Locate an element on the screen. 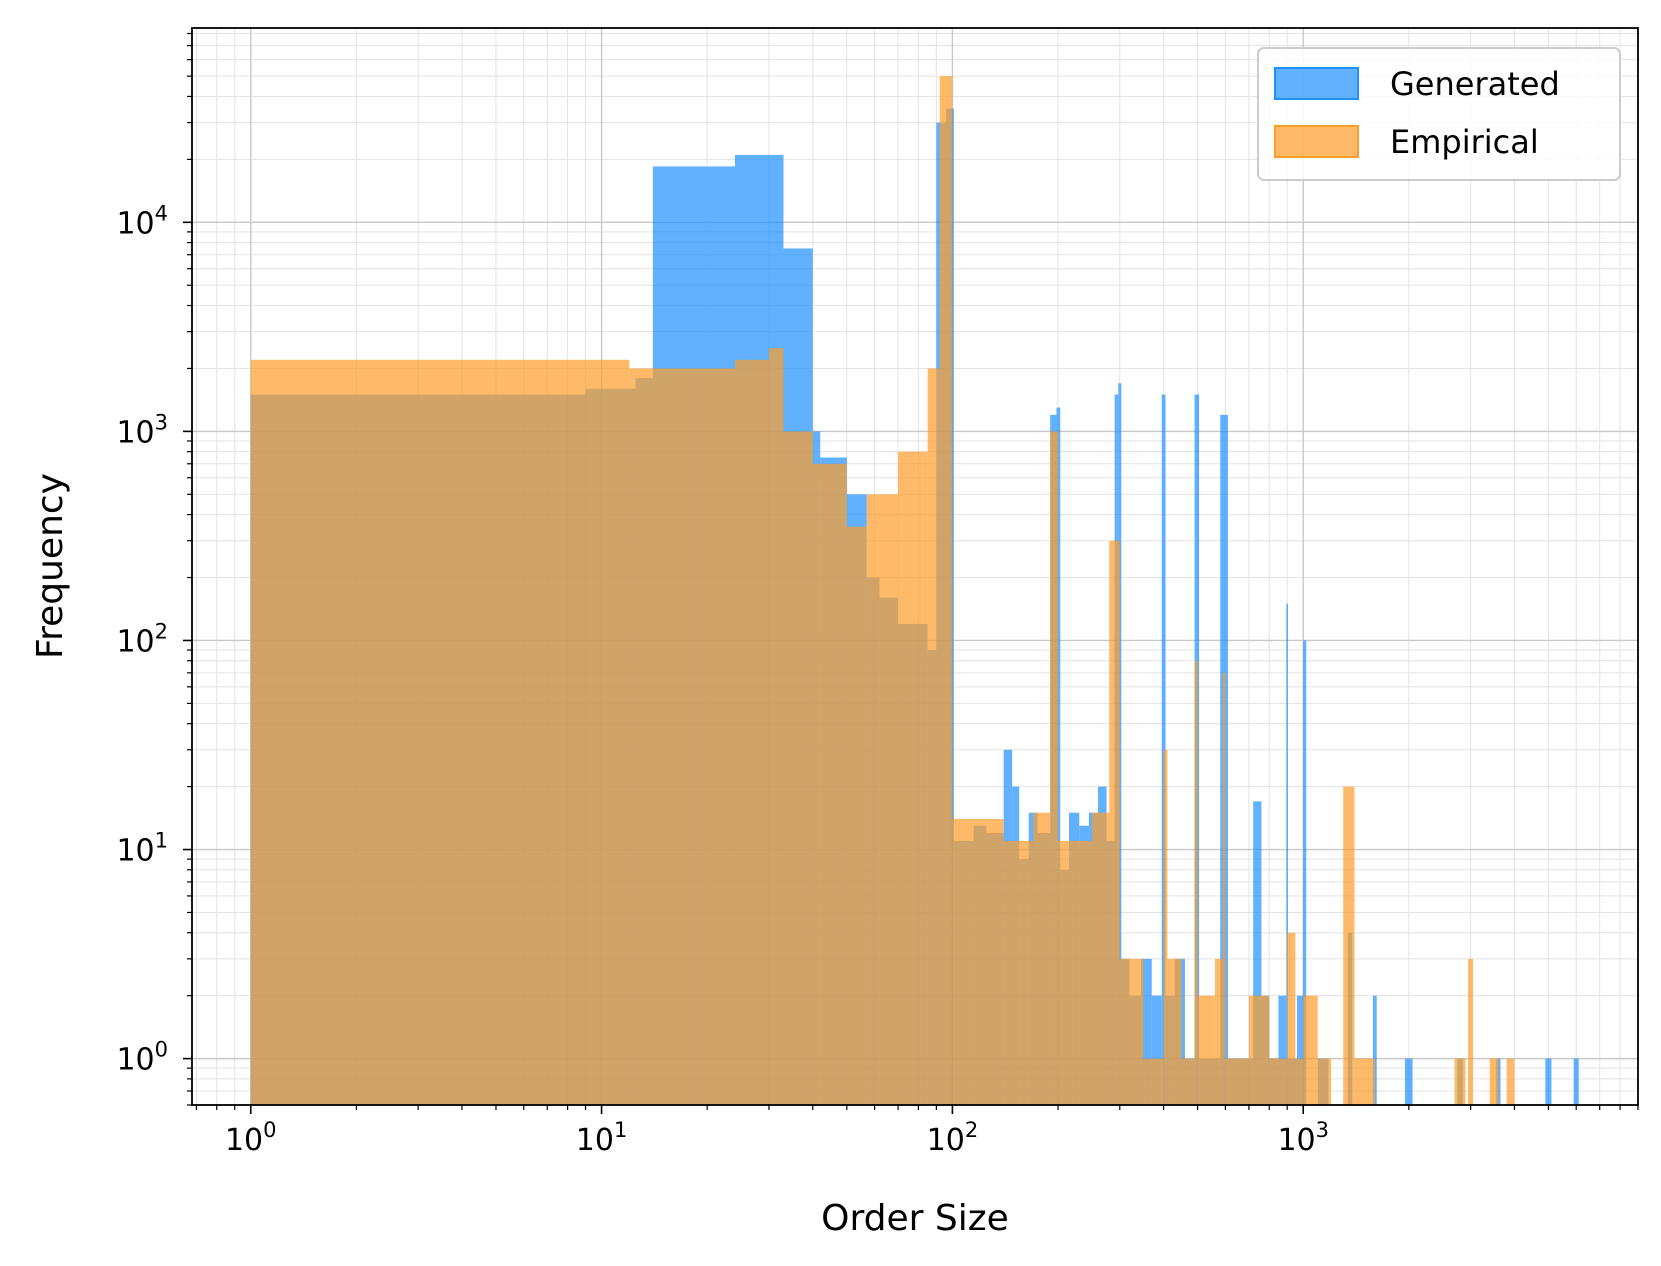 This screenshot has width=1661, height=1266. y-tick-label-0: 10⁰ is located at coordinates (142, 1058).